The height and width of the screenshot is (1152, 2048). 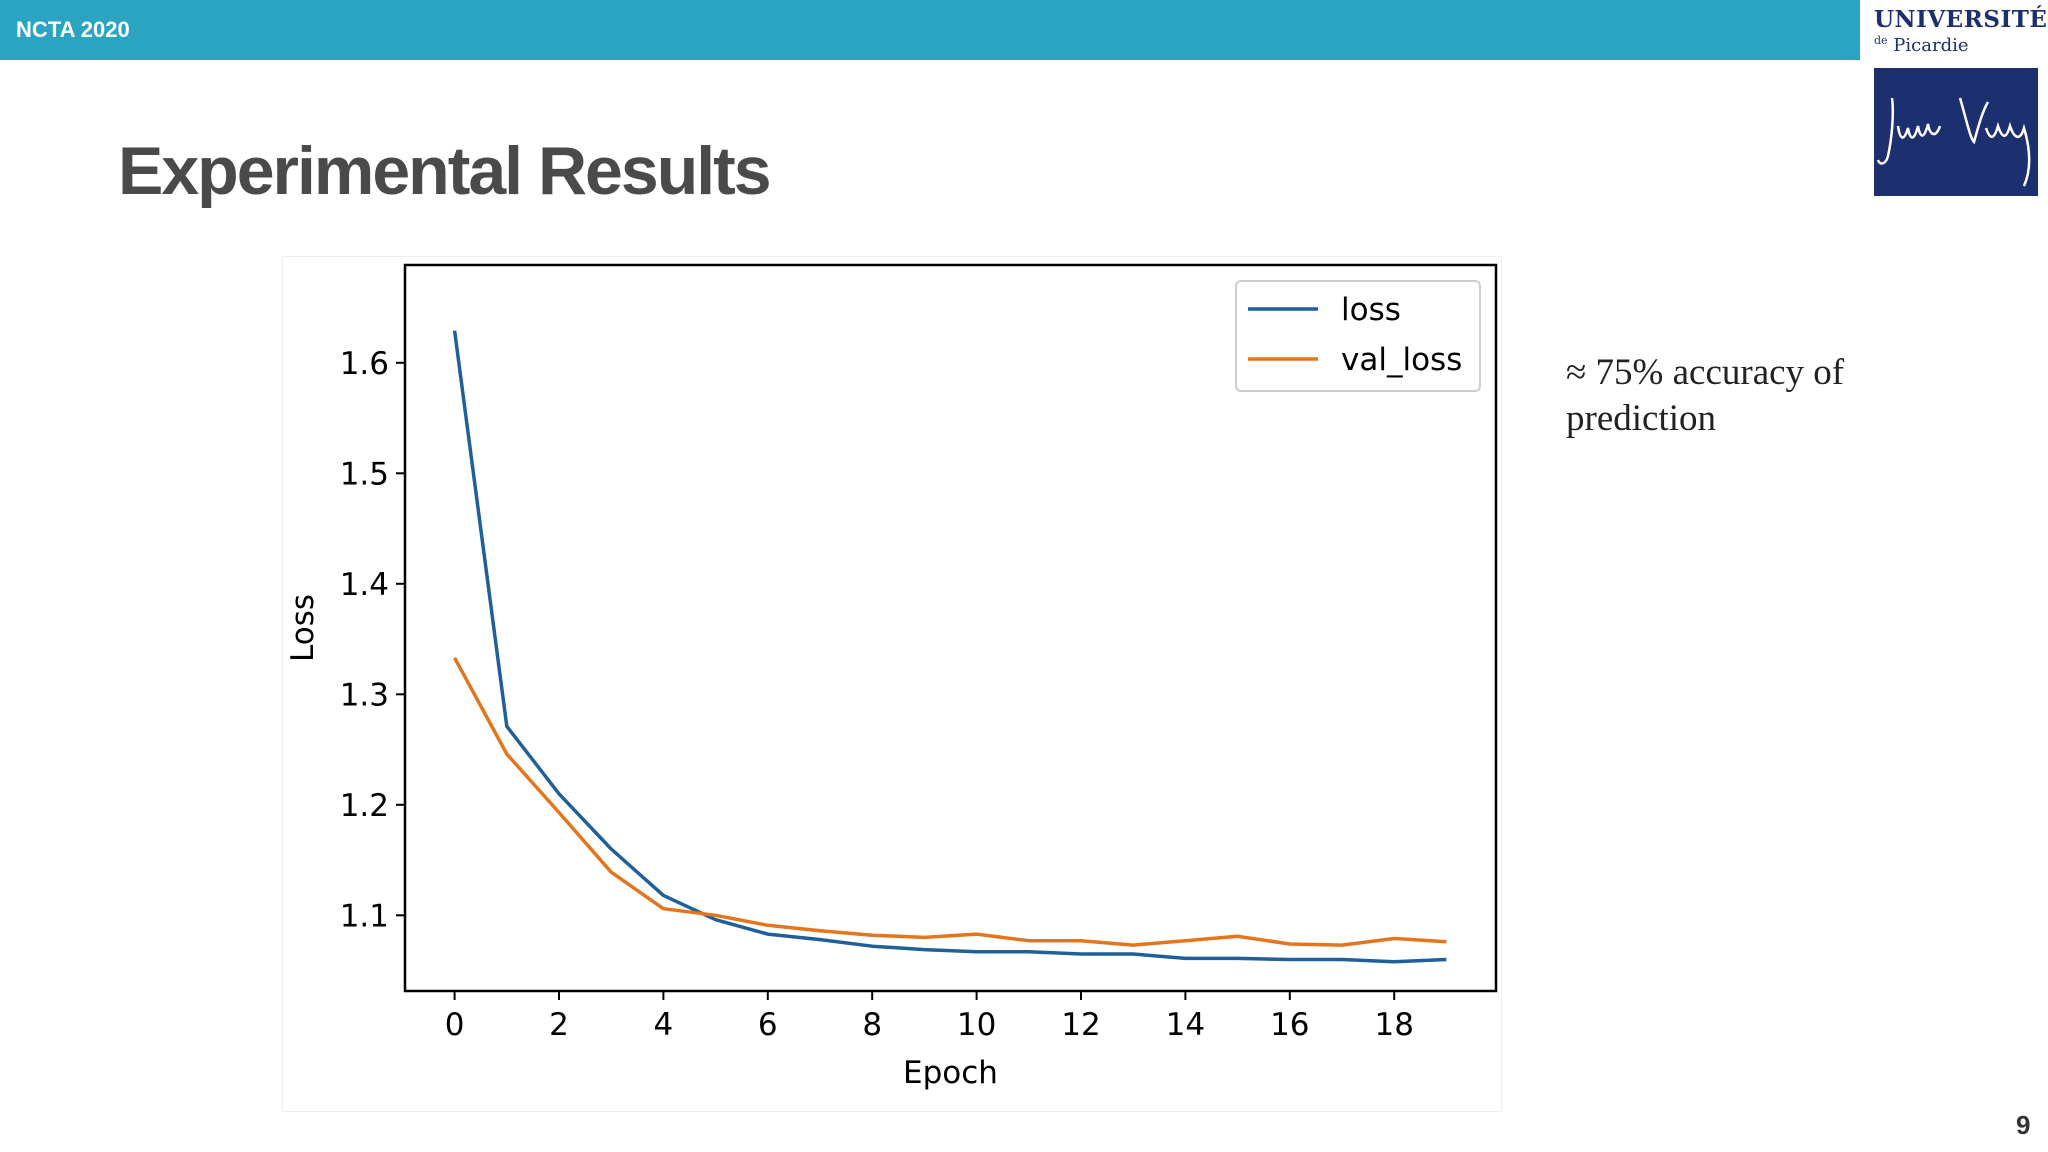 What do you see at coordinates (559, 1025) in the screenshot?
I see `x-tick-label: 2` at bounding box center [559, 1025].